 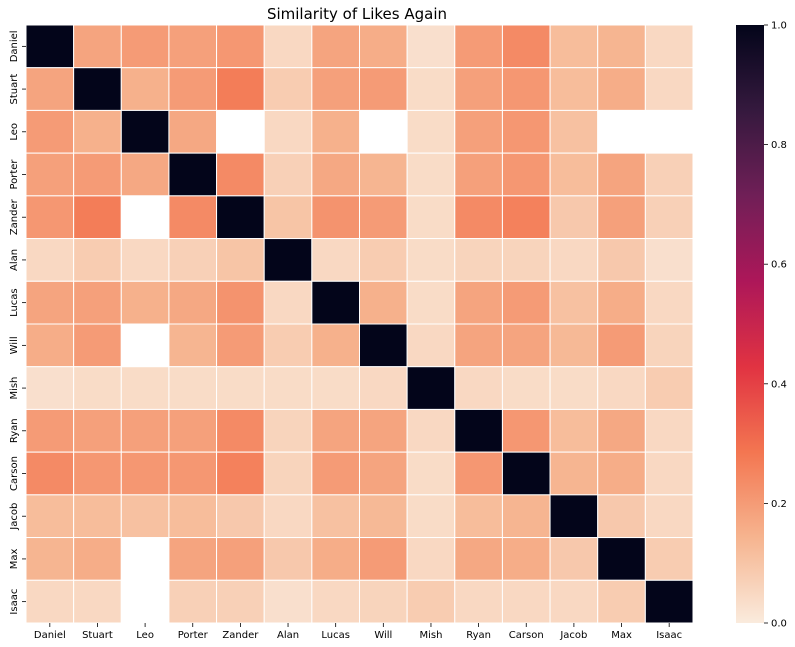 What do you see at coordinates (14, 517) in the screenshot?
I see `y-tick-label-jacob: Jacob` at bounding box center [14, 517].